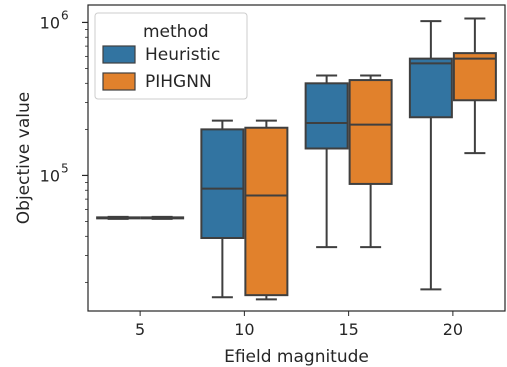 The width and height of the screenshot is (507, 367). What do you see at coordinates (178, 82) in the screenshot?
I see `legend-label-pihgnn: PIHGNN` at bounding box center [178, 82].